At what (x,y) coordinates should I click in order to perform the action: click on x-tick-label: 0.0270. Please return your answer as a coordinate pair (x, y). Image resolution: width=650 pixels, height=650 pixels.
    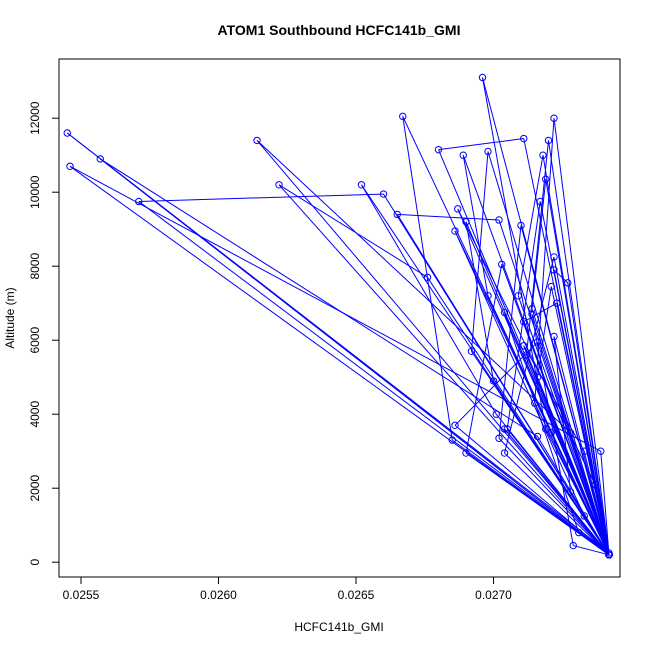
    Looking at the image, I should click on (493, 595).